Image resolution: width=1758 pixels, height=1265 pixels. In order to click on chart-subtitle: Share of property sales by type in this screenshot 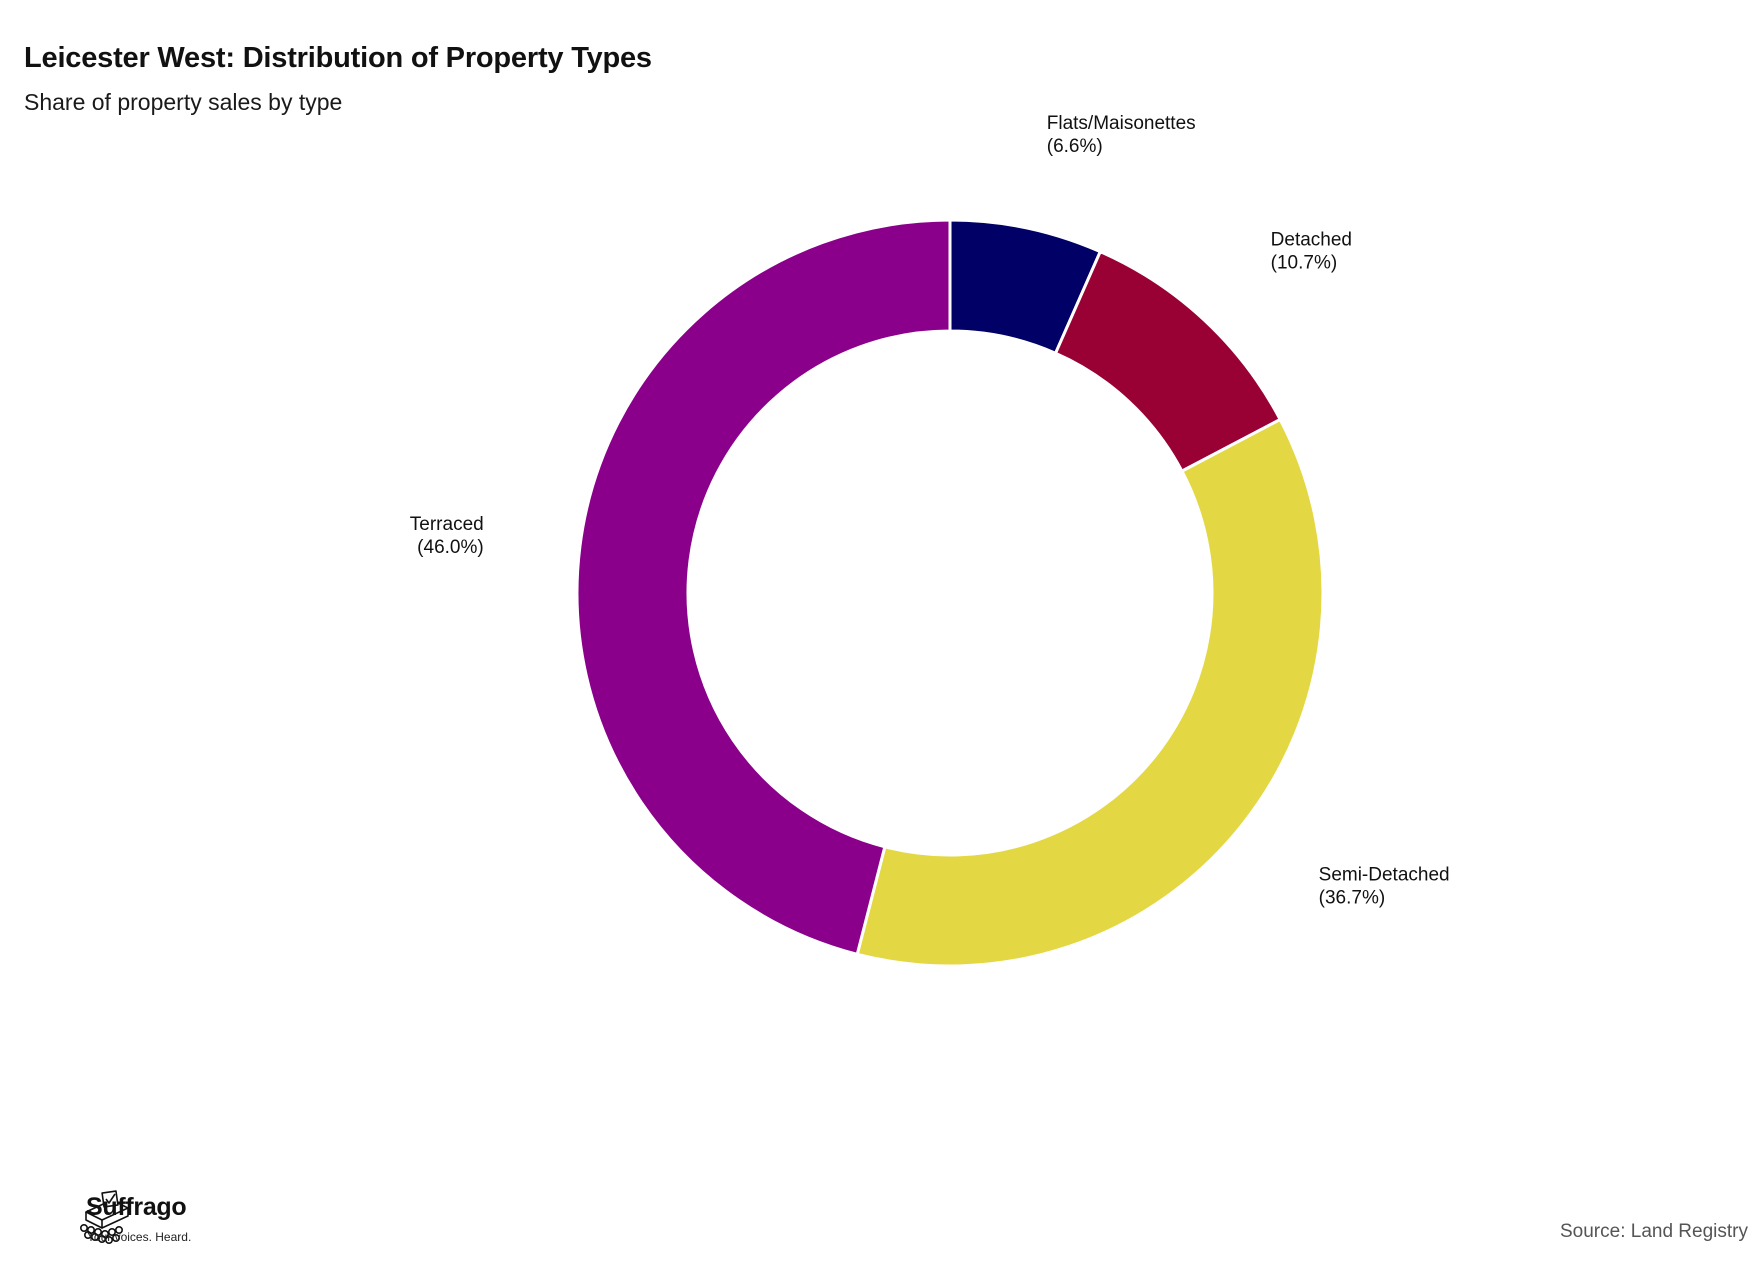, I will do `click(183, 102)`.